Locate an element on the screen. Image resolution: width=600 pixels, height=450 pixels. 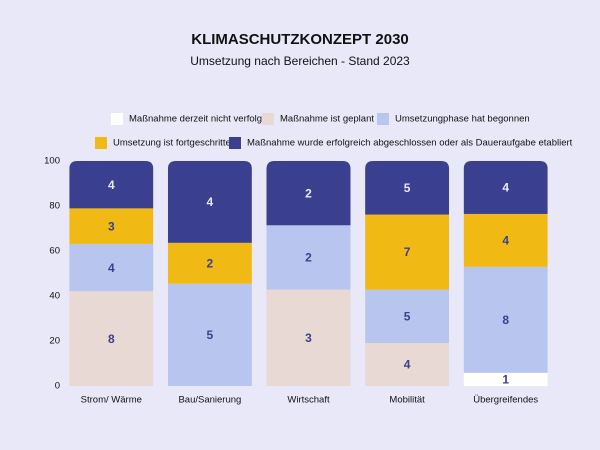
y-tick-label: 80 is located at coordinates (54, 206).